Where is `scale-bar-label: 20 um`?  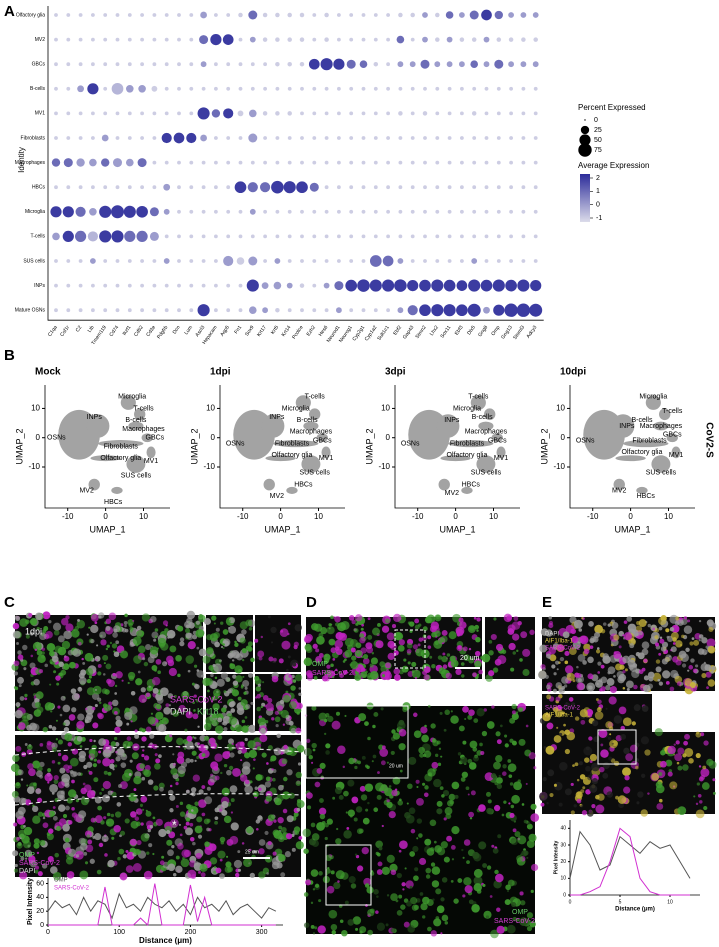 scale-bar-label: 20 um is located at coordinates (470, 658).